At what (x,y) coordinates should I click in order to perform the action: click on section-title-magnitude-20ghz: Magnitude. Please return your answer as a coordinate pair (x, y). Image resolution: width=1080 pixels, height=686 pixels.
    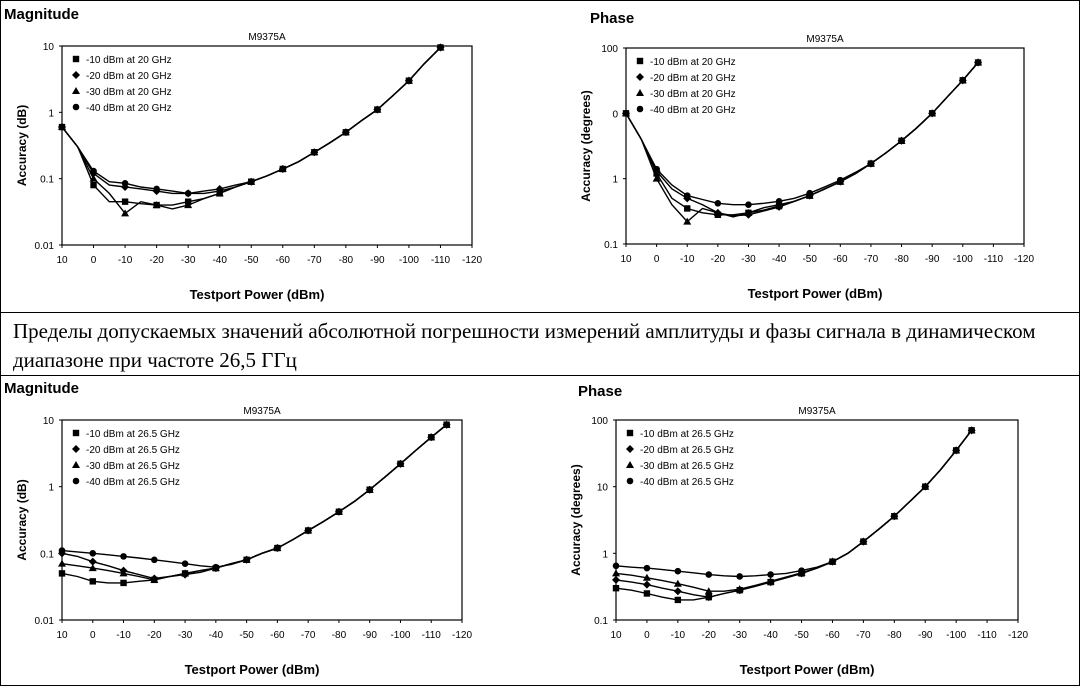
    Looking at the image, I should click on (41, 14).